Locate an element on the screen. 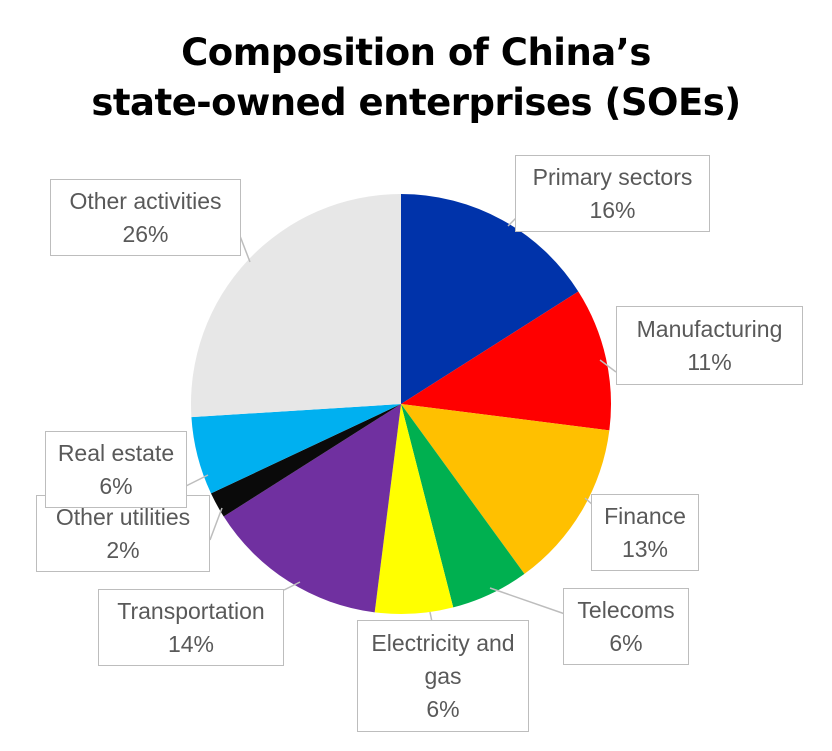 This screenshot has height=751, width=832. label-manufacturing-value: 11% is located at coordinates (709, 361).